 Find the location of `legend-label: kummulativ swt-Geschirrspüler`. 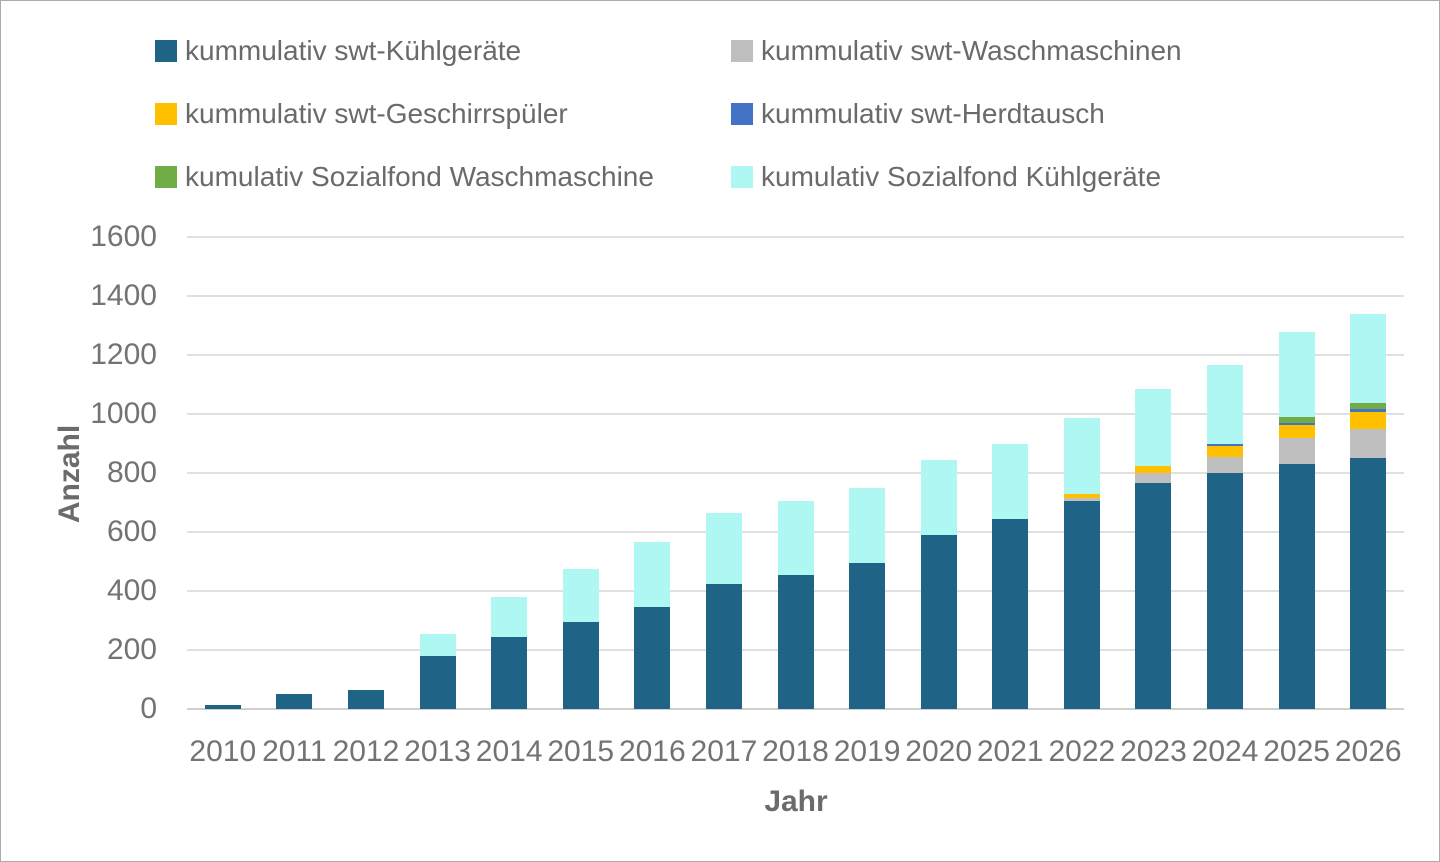

legend-label: kummulativ swt-Geschirrspüler is located at coordinates (376, 113).